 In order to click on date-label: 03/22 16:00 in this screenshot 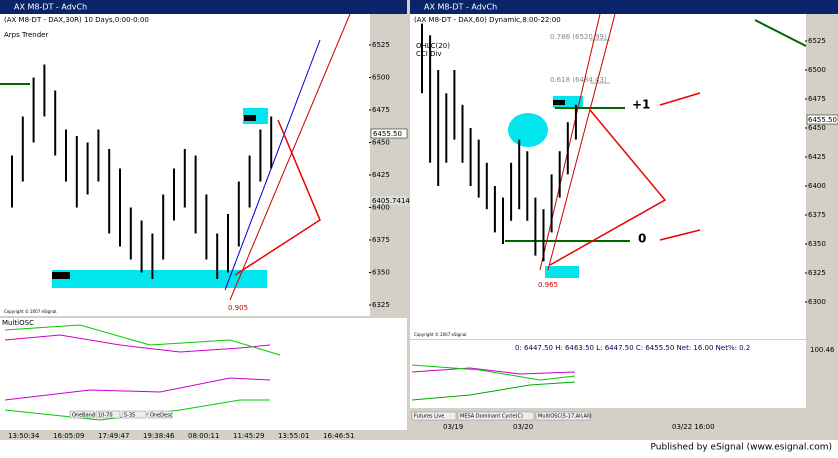, I will do `click(693, 427)`.